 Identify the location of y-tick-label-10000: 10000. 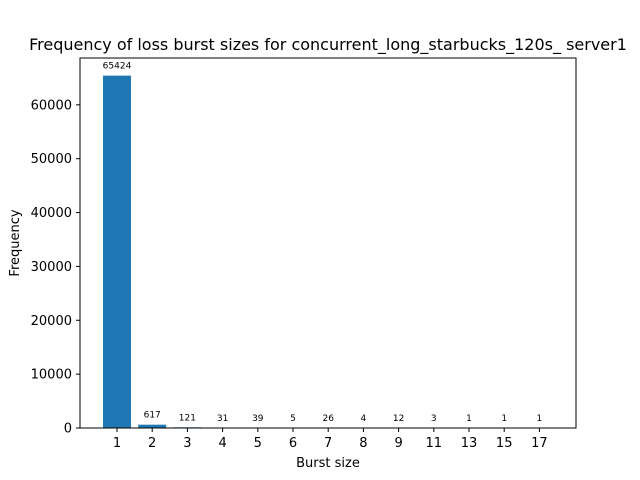
(51, 375).